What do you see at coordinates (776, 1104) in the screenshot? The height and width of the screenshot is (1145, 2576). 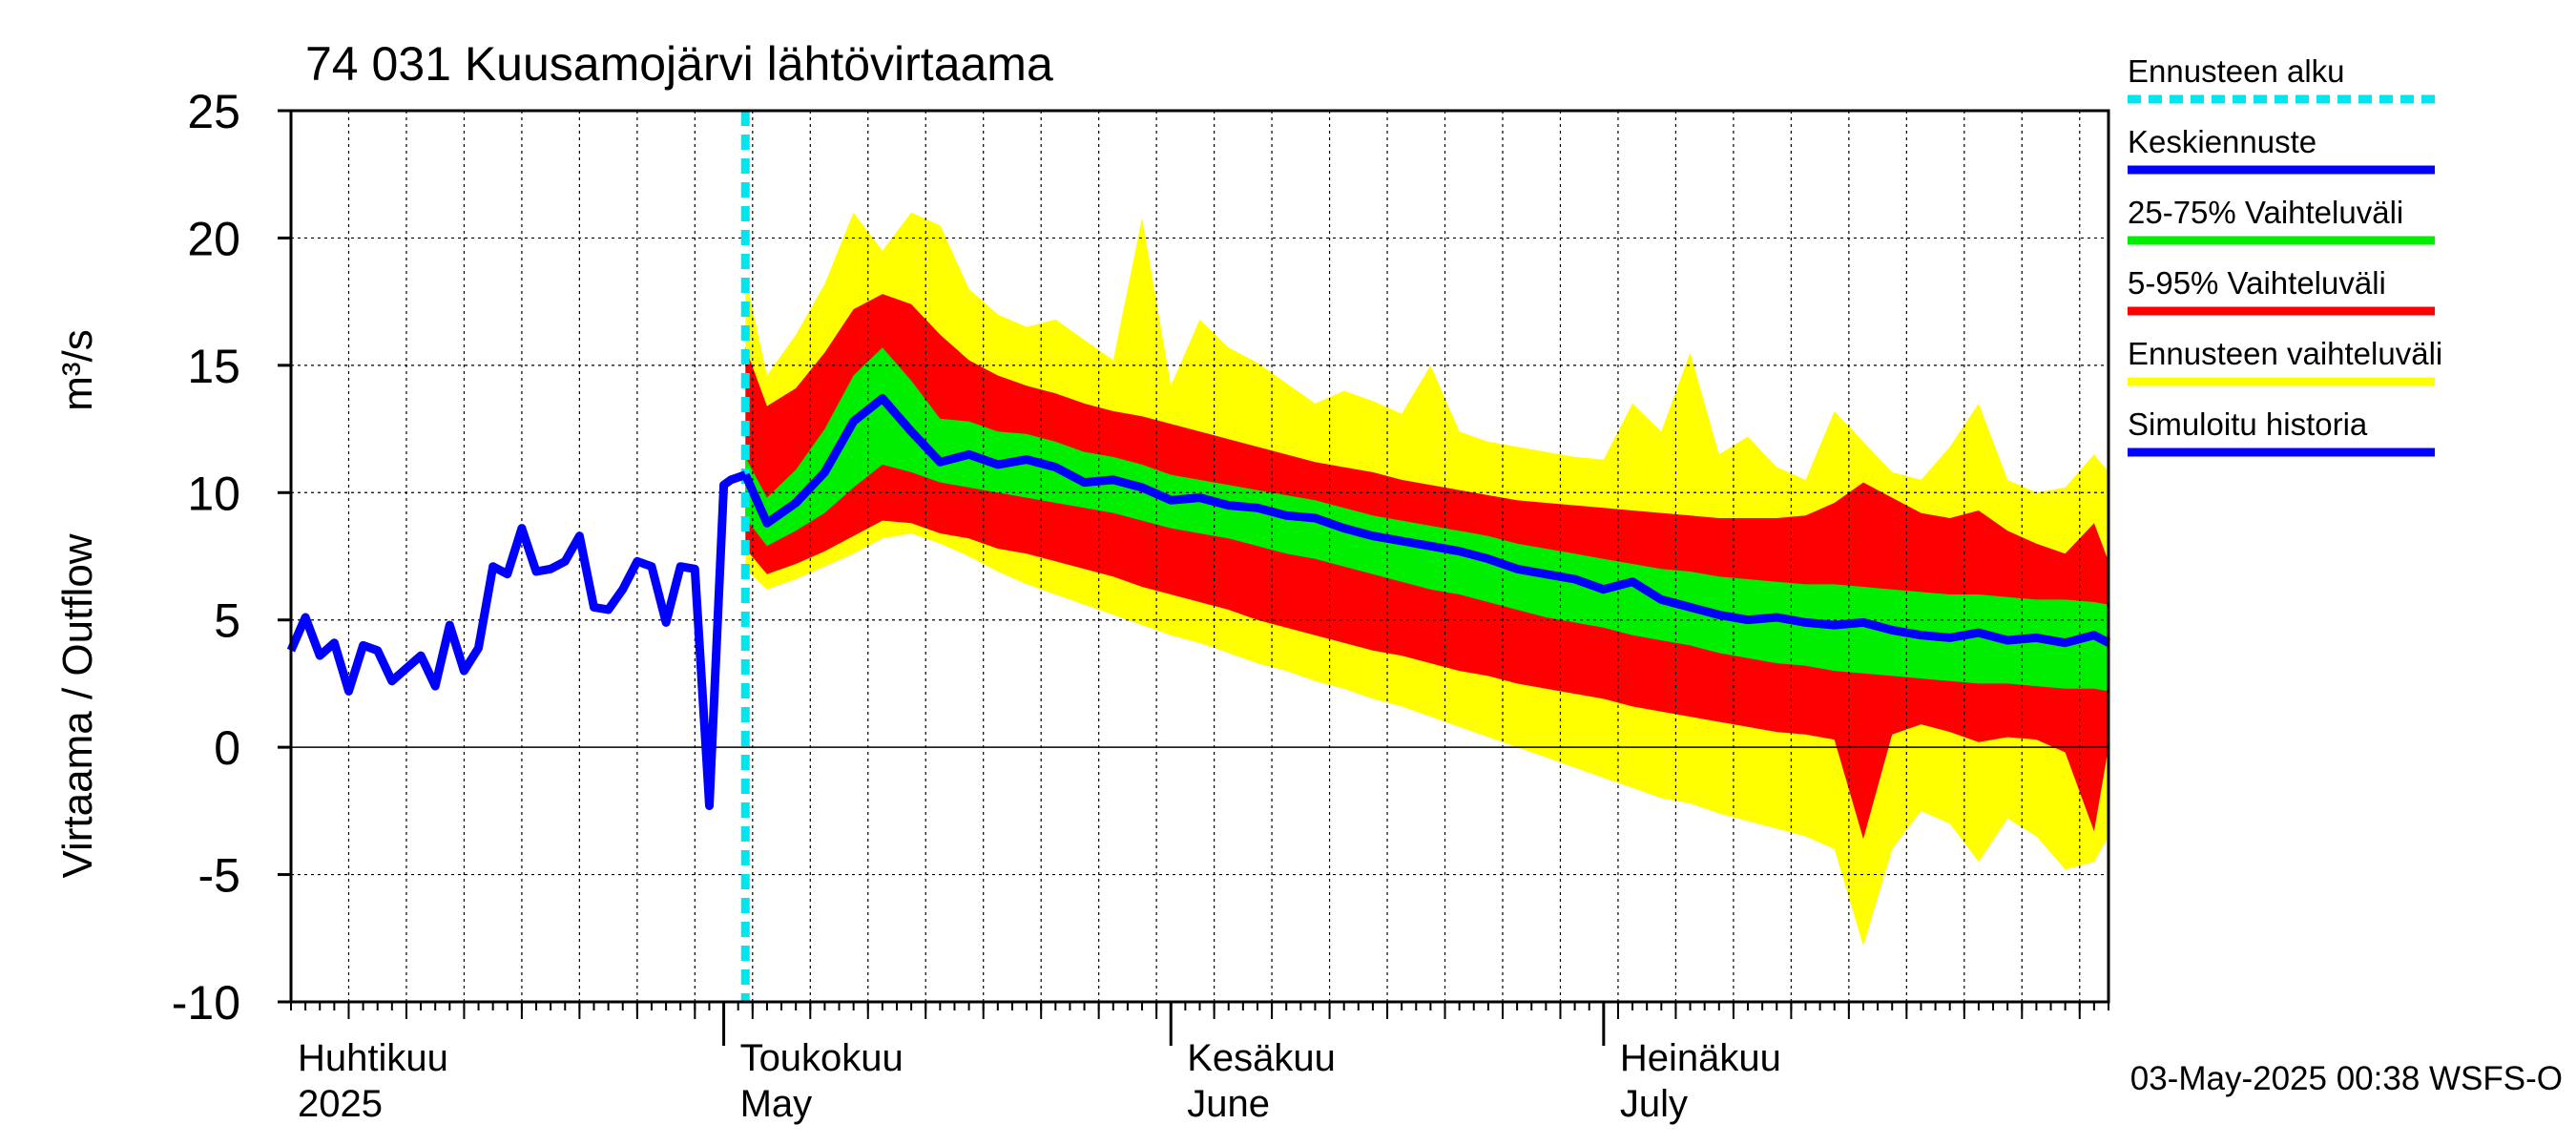 I see `x-month-sublabel: May` at bounding box center [776, 1104].